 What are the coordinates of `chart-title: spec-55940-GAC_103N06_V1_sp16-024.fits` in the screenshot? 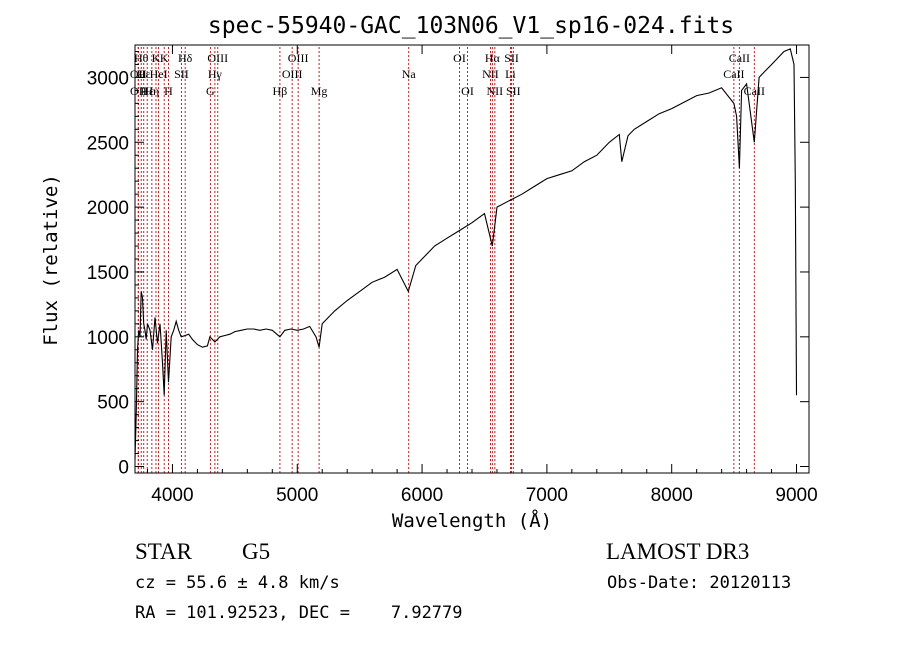 It's located at (471, 26).